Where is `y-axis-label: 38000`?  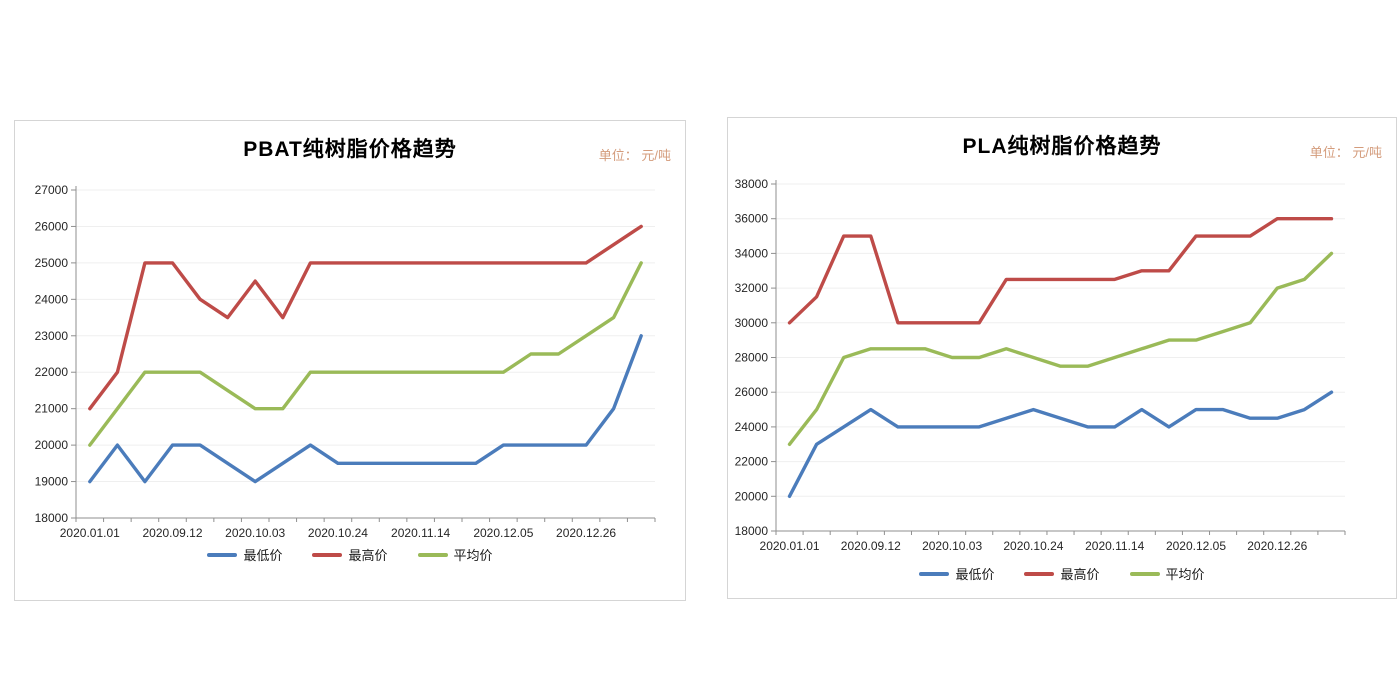
y-axis-label: 38000 is located at coordinates (752, 184).